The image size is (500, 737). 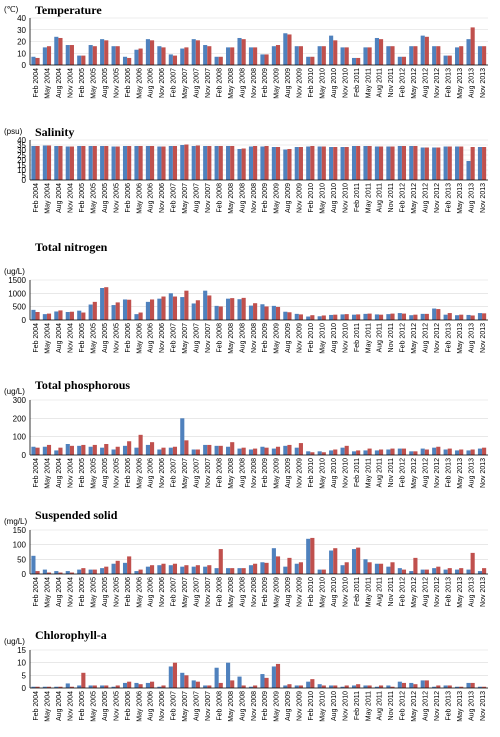 What do you see at coordinates (448, 198) in the screenshot?
I see `x-tick-label: Feb 2013` at bounding box center [448, 198].